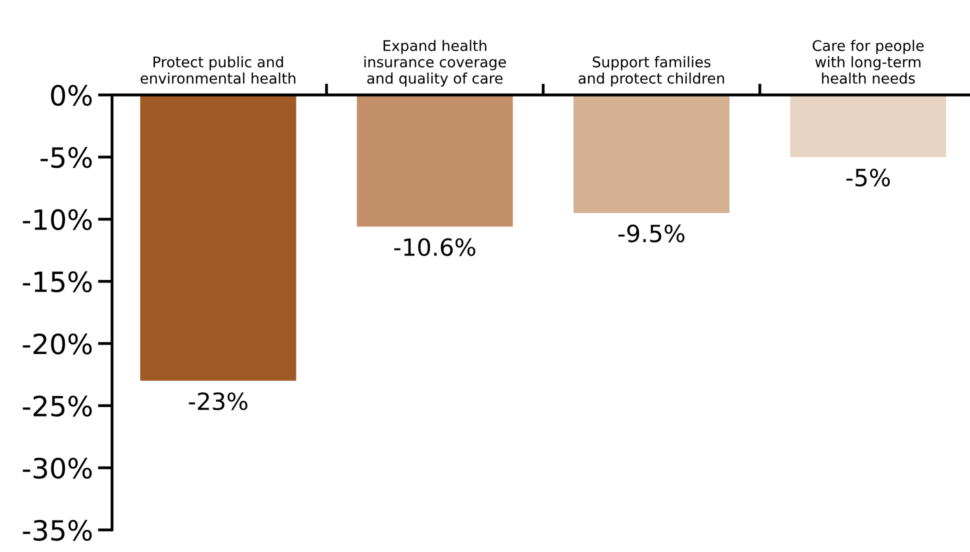 This screenshot has height=552, width=970. Describe the element at coordinates (57, 281) in the screenshot. I see `y-tick-label: -15%` at that location.